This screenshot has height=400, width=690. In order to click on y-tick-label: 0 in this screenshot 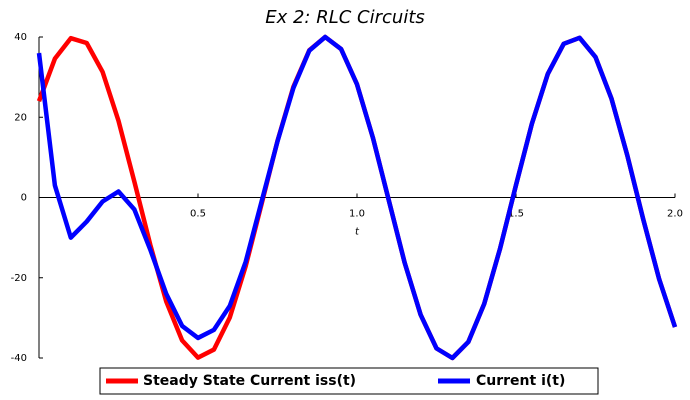, I will do `click(24, 198)`.